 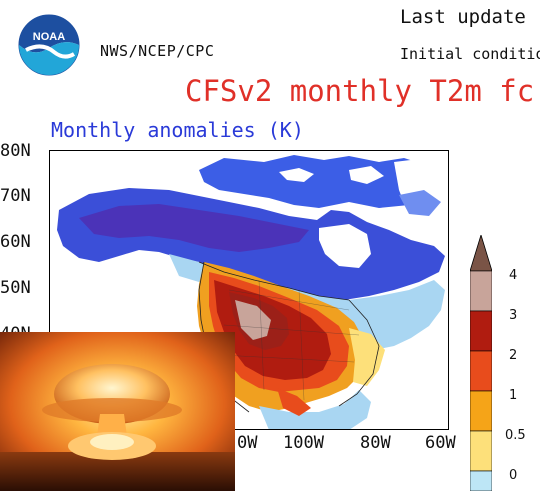 What do you see at coordinates (481, 411) in the screenshot?
I see `colorbar-swatch-0.5-1` at bounding box center [481, 411].